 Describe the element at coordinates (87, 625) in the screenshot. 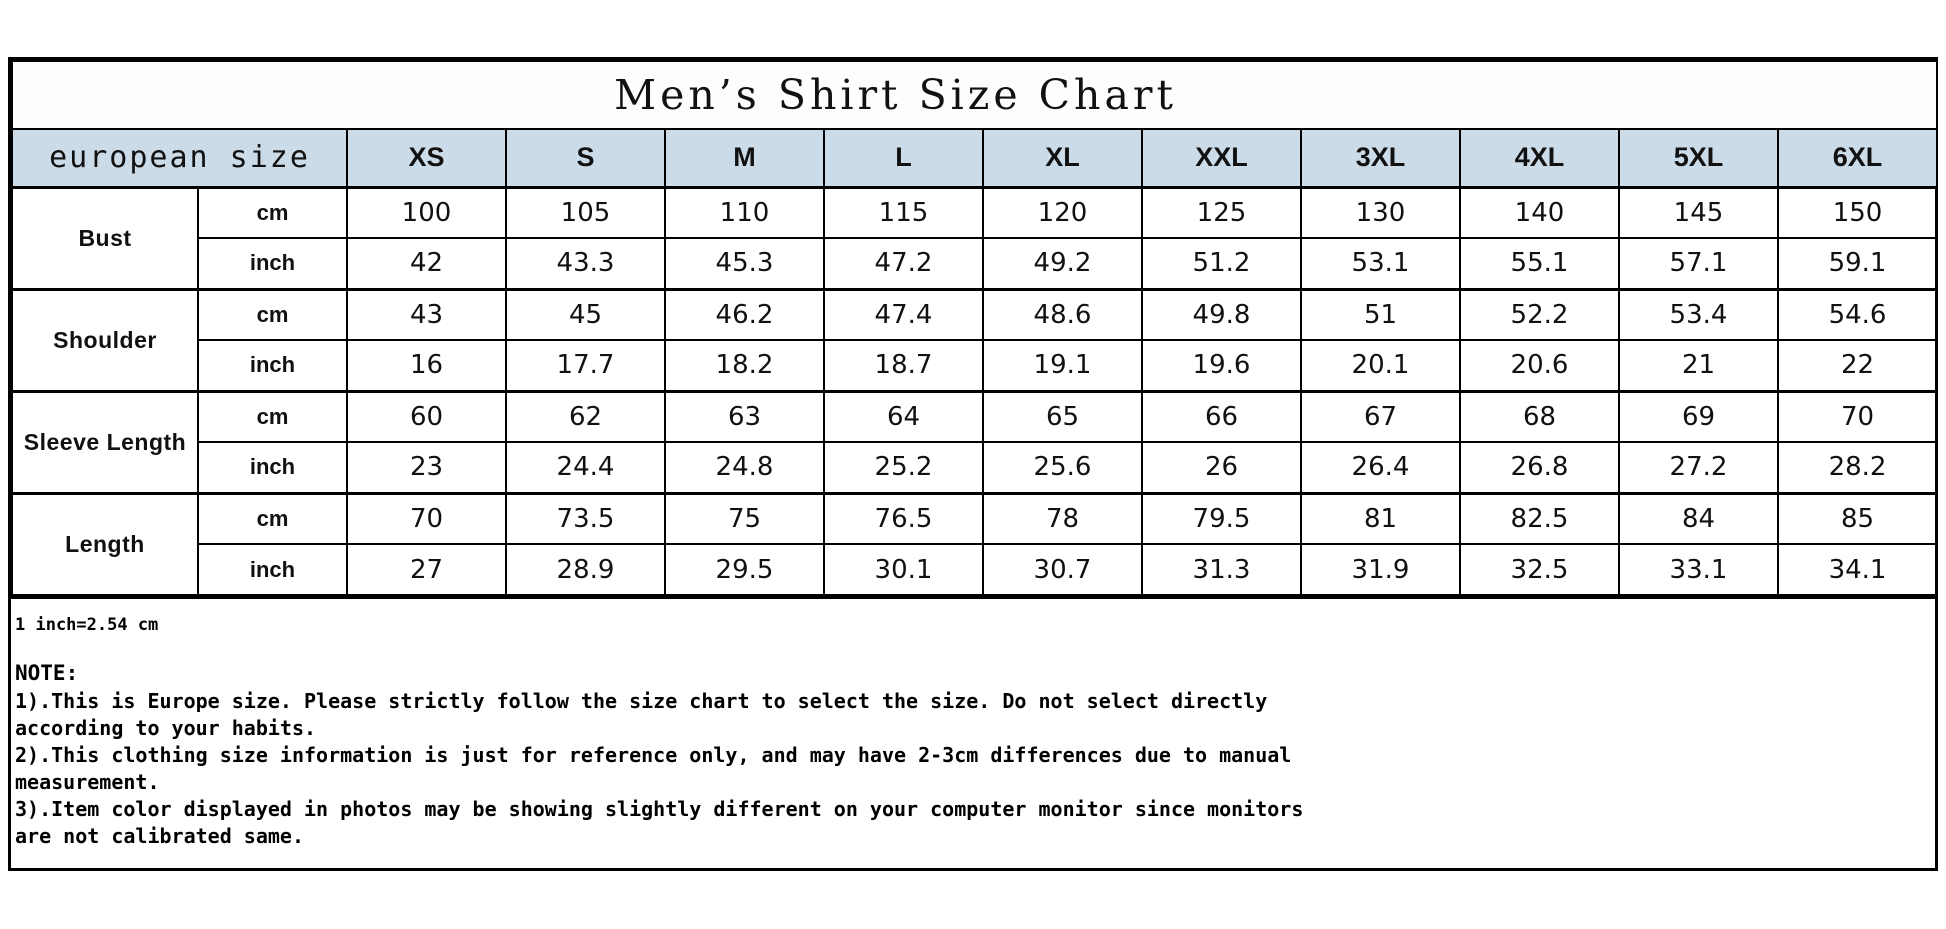

I see `unit-conversion-note: 1 inch=2.54 cm` at that location.